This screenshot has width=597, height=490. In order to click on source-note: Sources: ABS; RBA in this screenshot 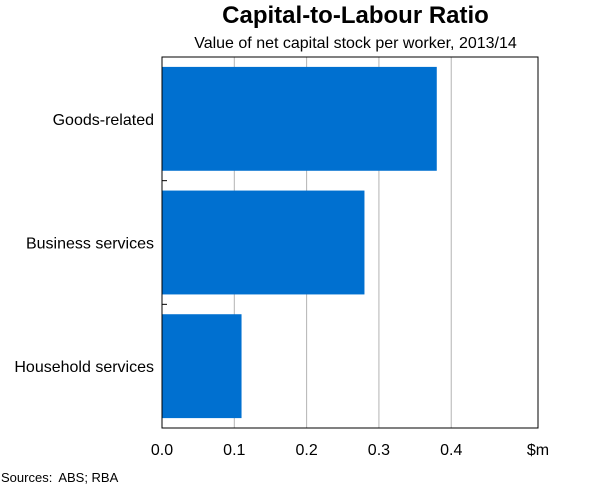, I will do `click(59, 478)`.